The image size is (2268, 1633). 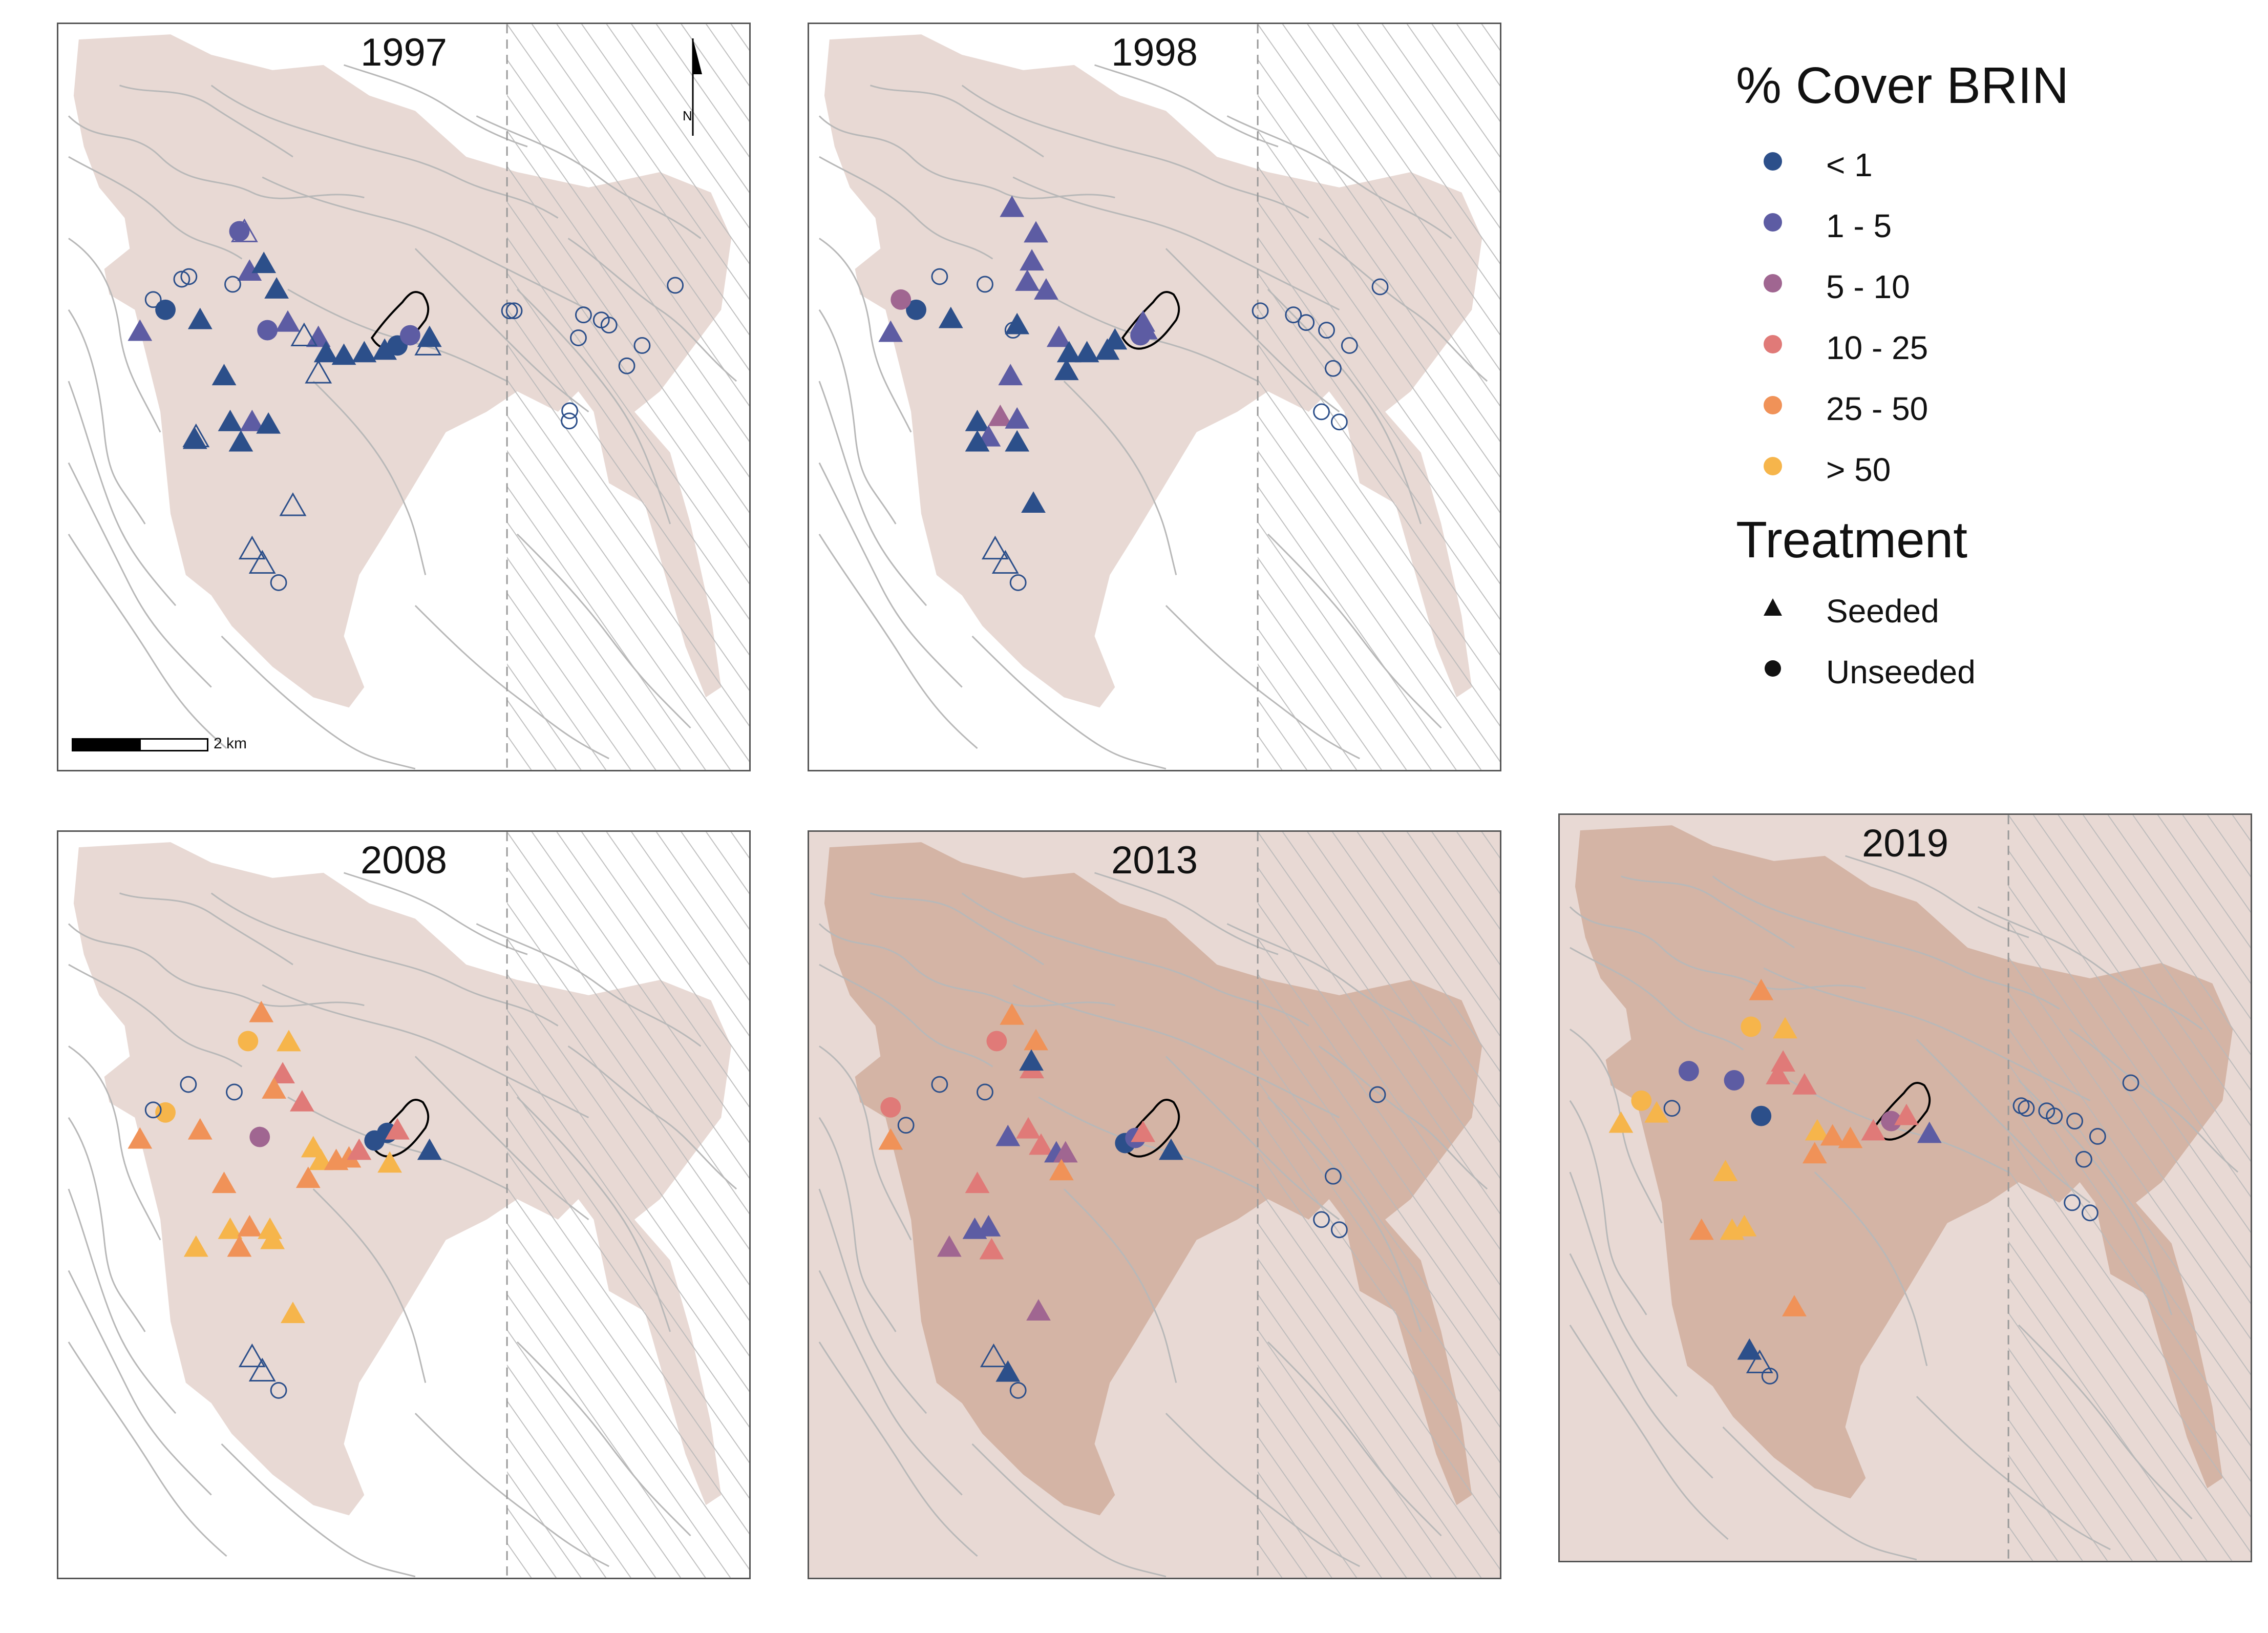 I want to click on legend-circle-icon, so click(x=1773, y=161).